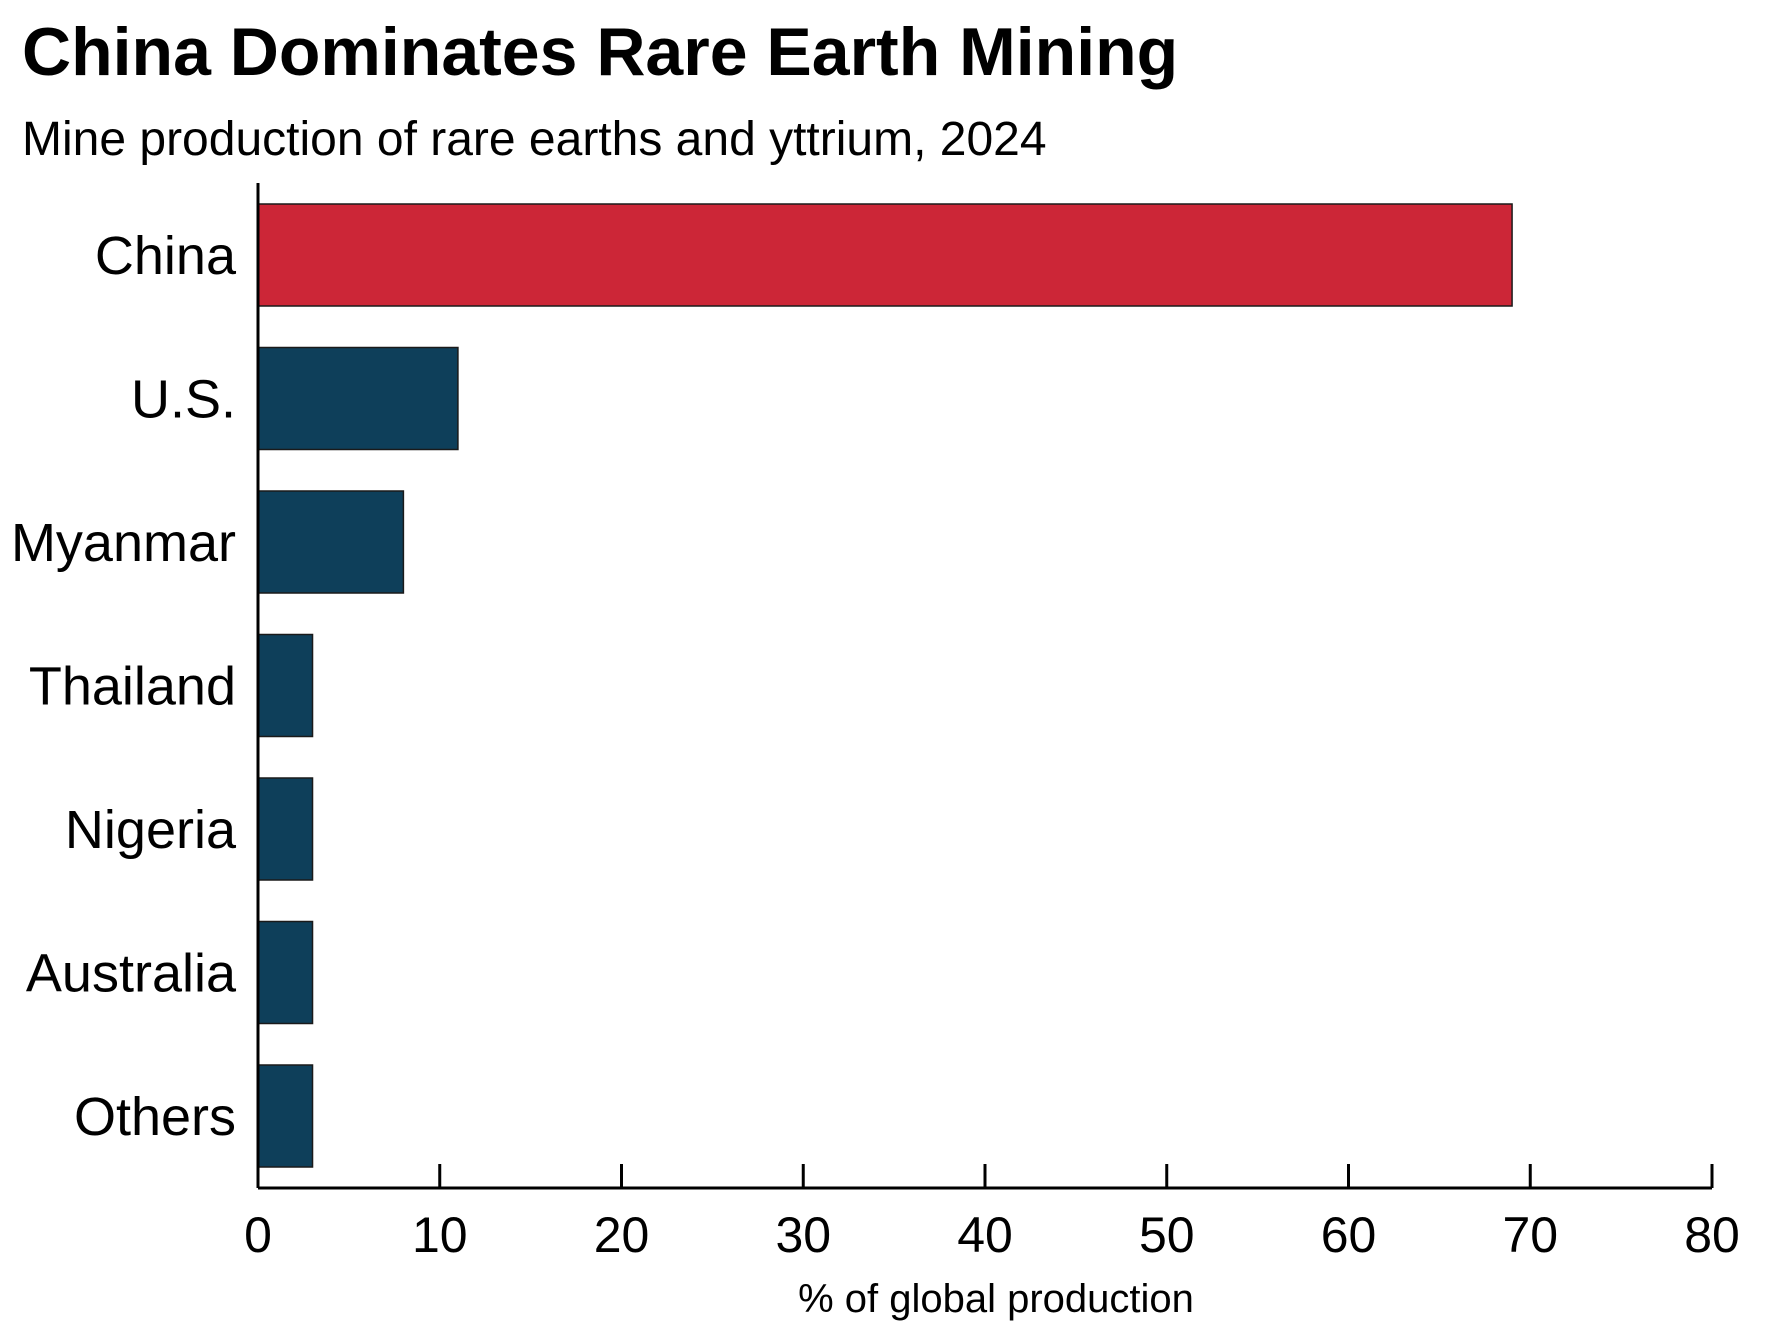 The image size is (1769, 1335). I want to click on x-tick-label: 80, so click(1712, 1235).